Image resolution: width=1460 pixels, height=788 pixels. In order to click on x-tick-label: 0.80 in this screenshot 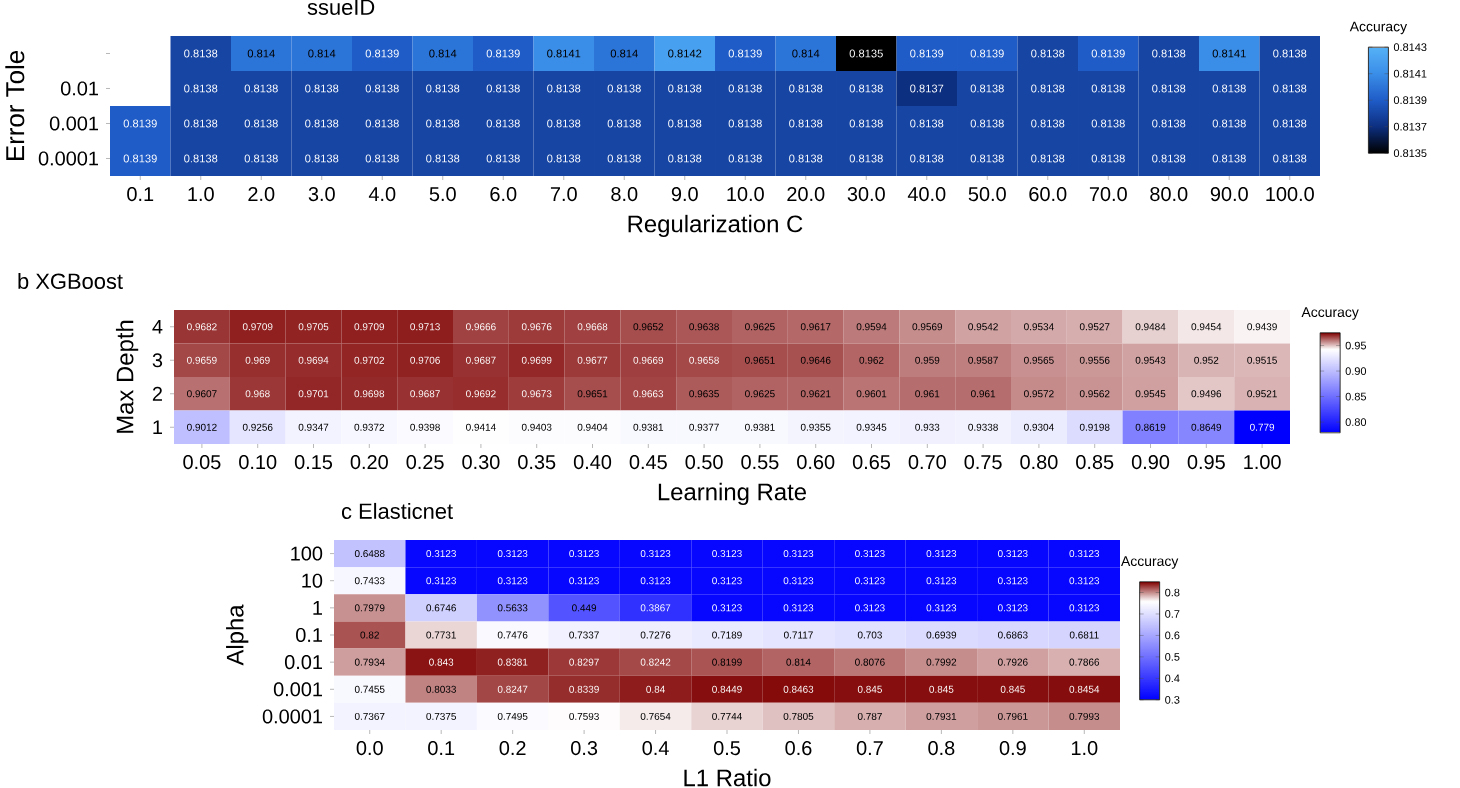, I will do `click(1039, 462)`.